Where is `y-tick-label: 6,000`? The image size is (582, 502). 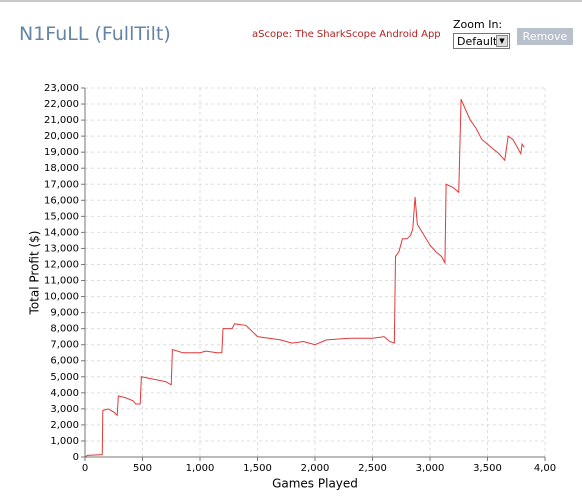 y-tick-label: 6,000 is located at coordinates (64, 361).